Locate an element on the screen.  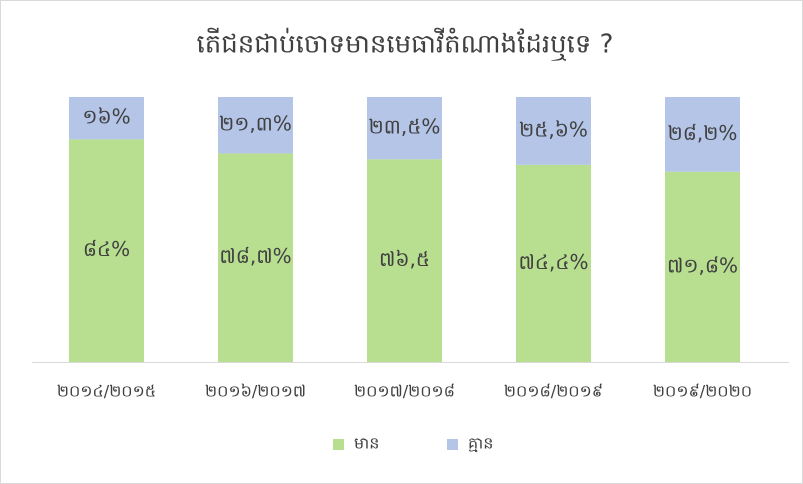
data-label: ៧៤,៤% is located at coordinates (553, 262).